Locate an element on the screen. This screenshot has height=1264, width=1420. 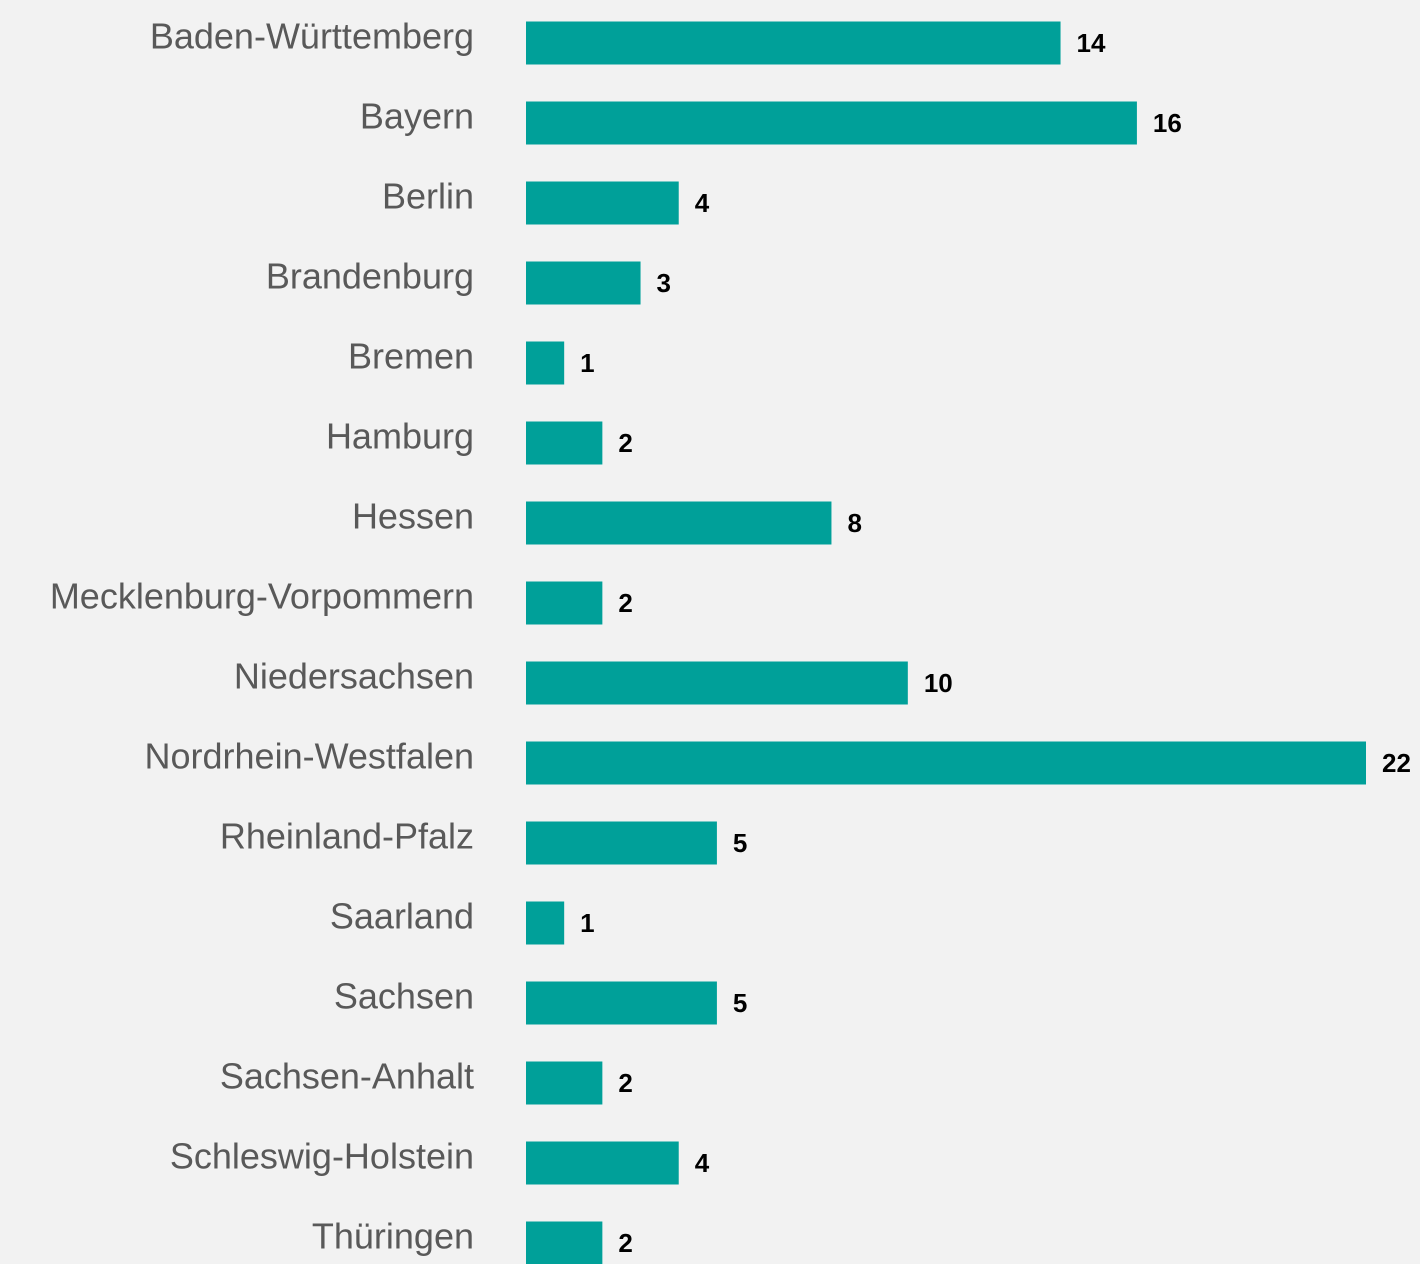
category-label: Hamburg is located at coordinates (400, 436).